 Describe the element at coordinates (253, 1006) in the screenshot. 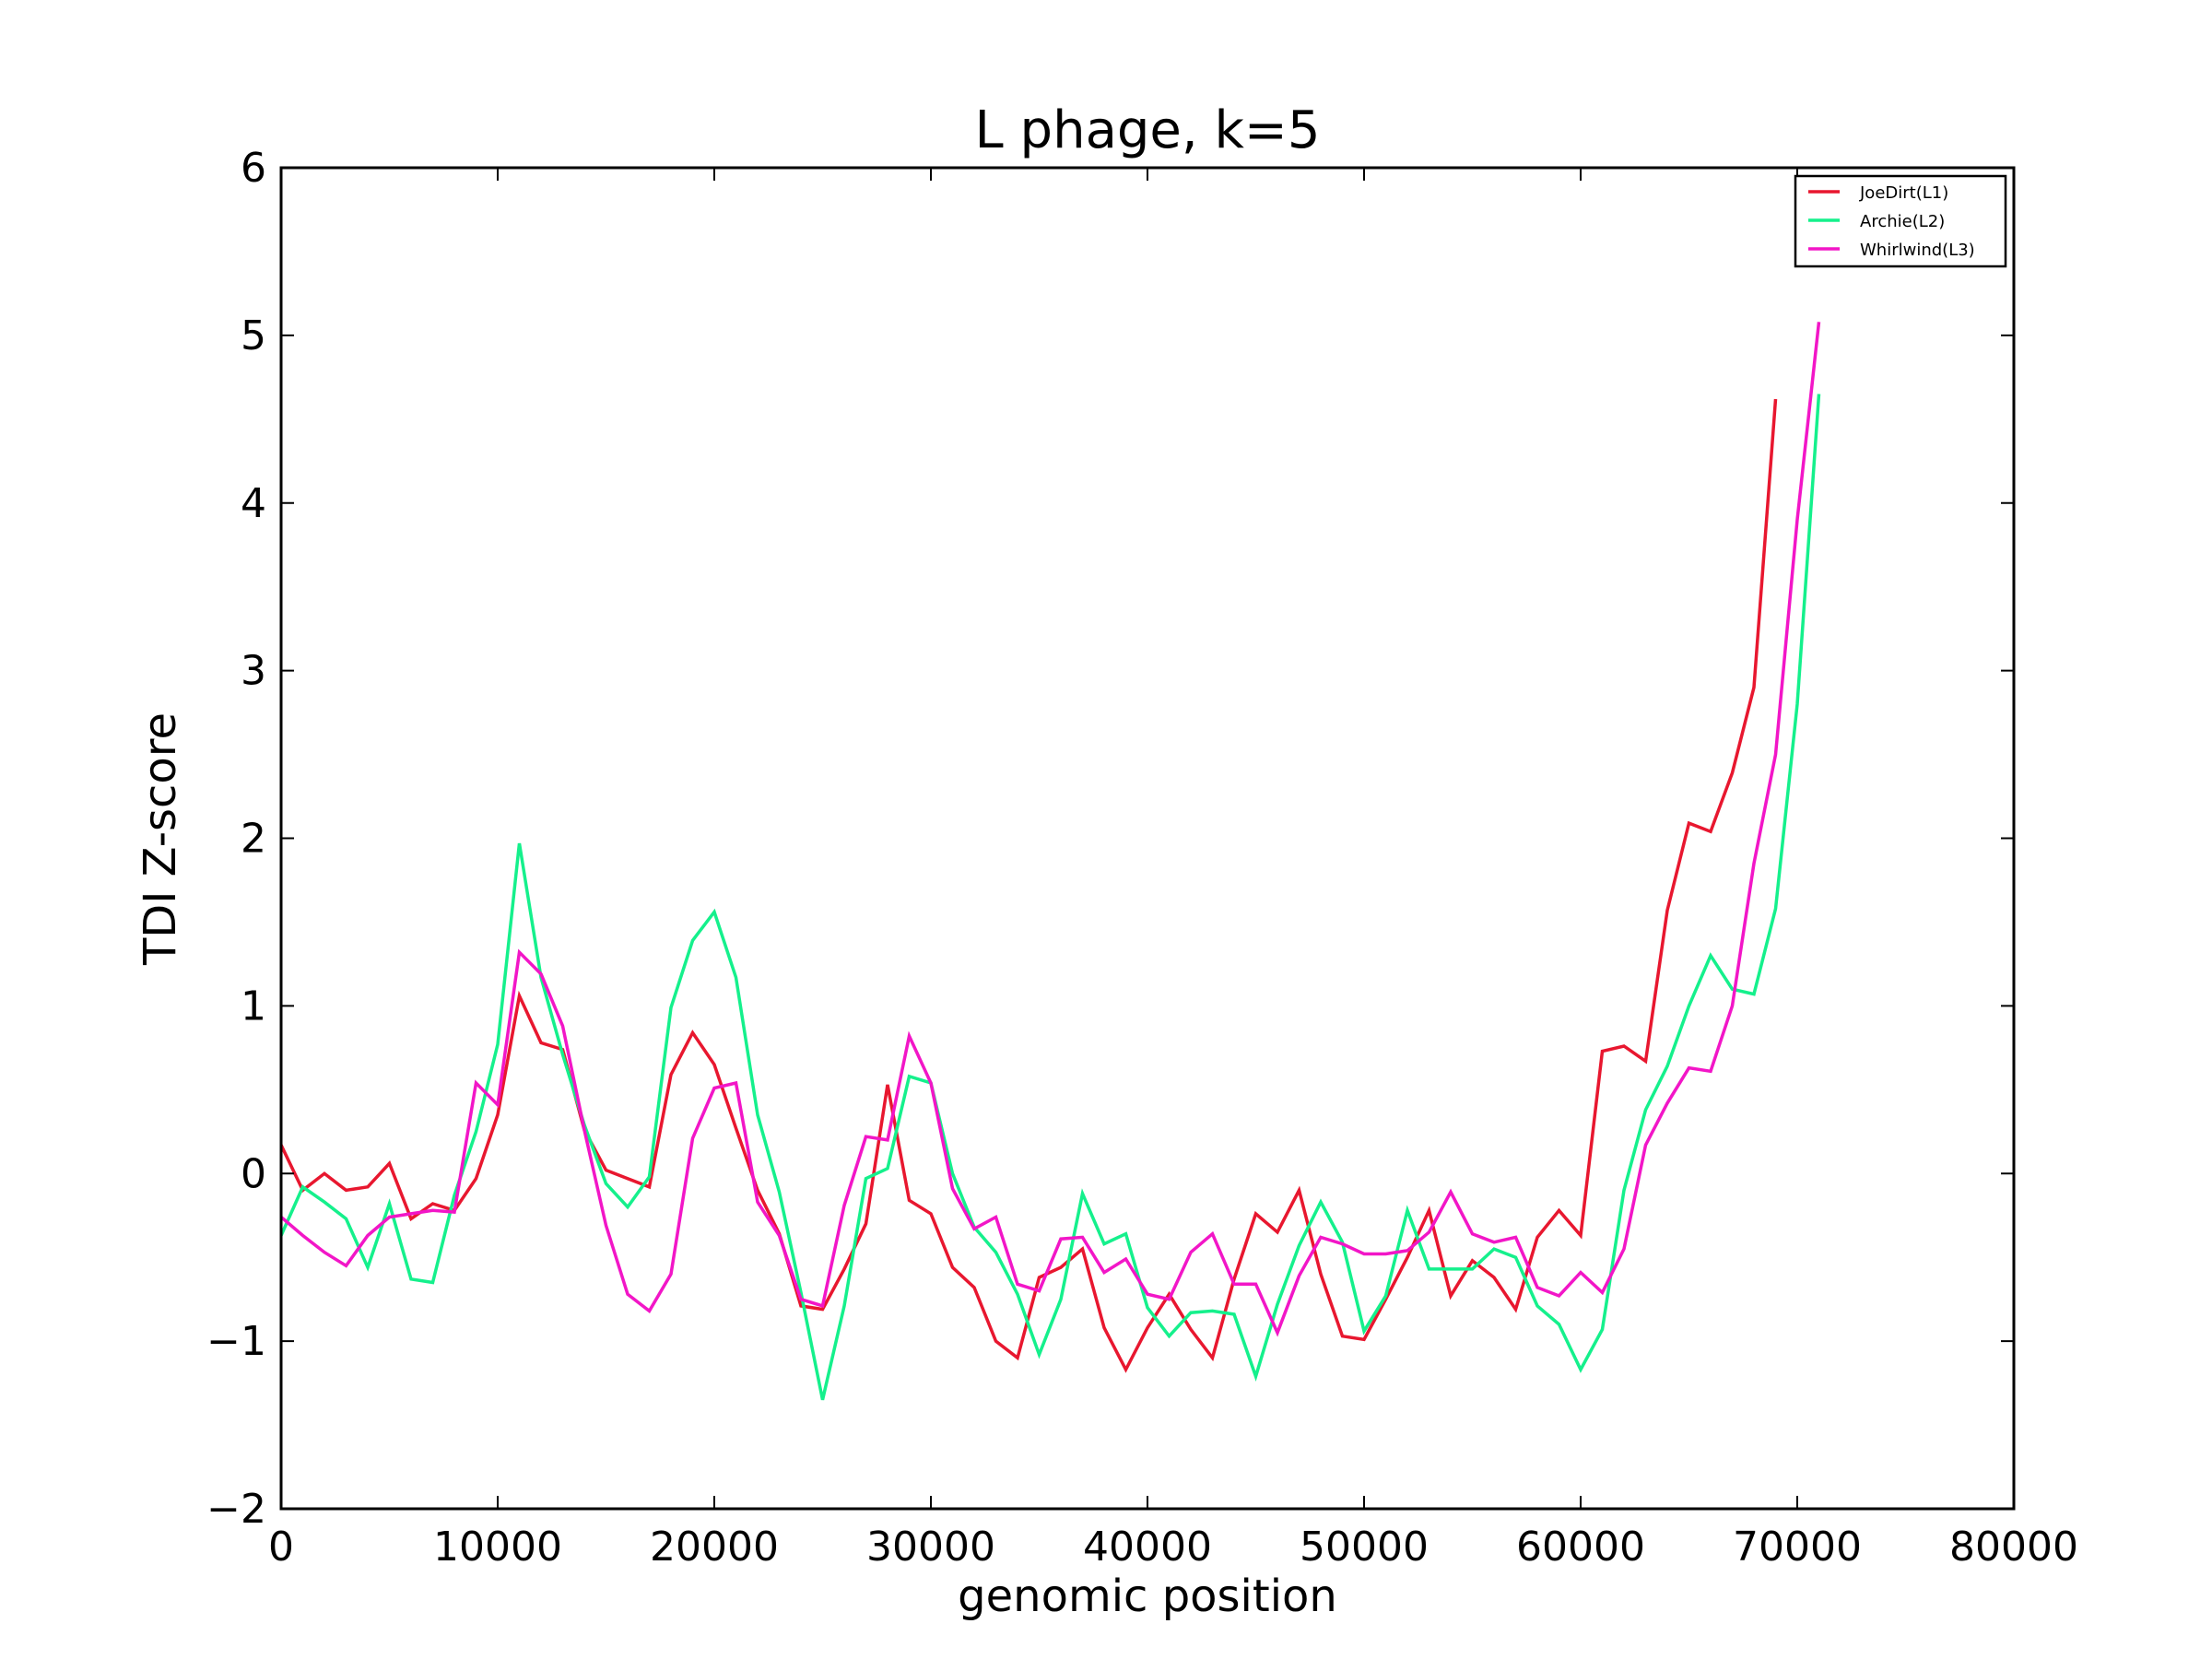

I see `y-tick-label: 1` at that location.